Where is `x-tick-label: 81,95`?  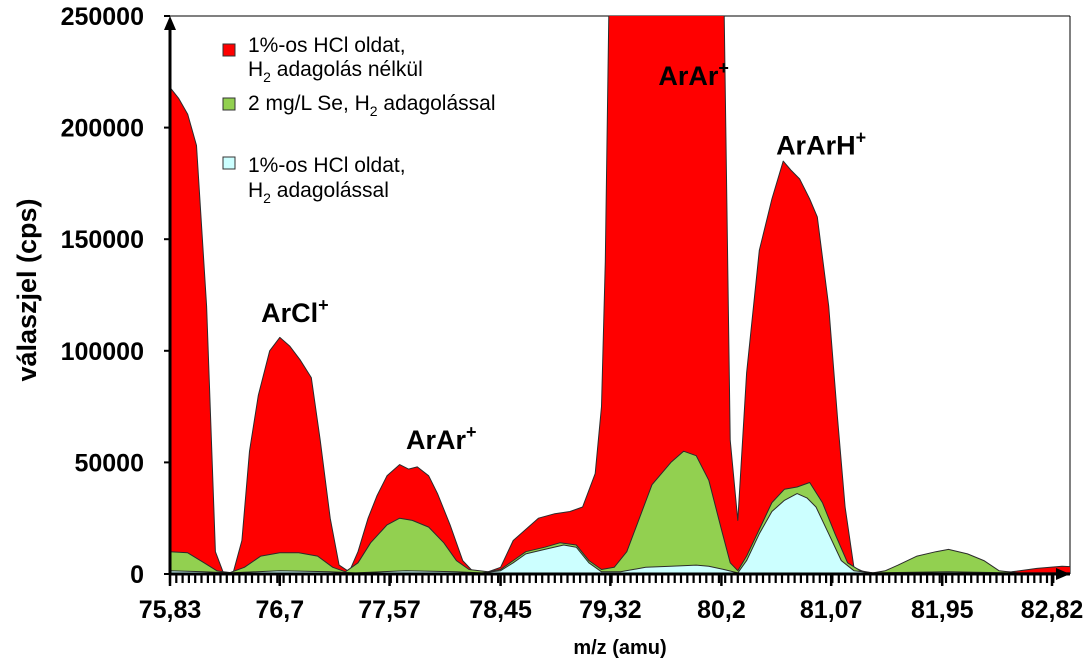 x-tick-label: 81,95 is located at coordinates (942, 610).